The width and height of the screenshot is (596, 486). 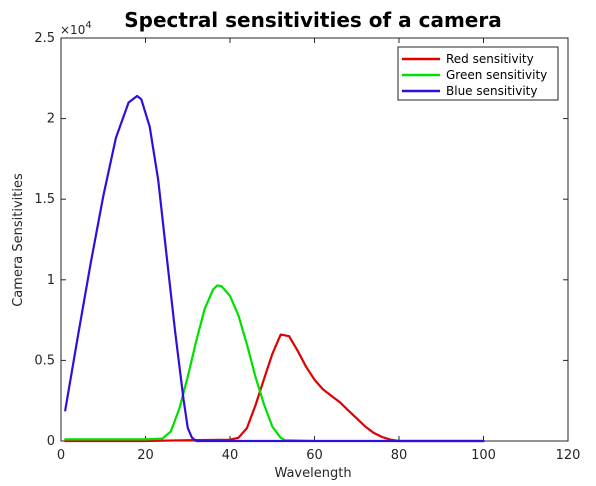 I want to click on y-tick-label: 2.5, so click(x=44, y=38).